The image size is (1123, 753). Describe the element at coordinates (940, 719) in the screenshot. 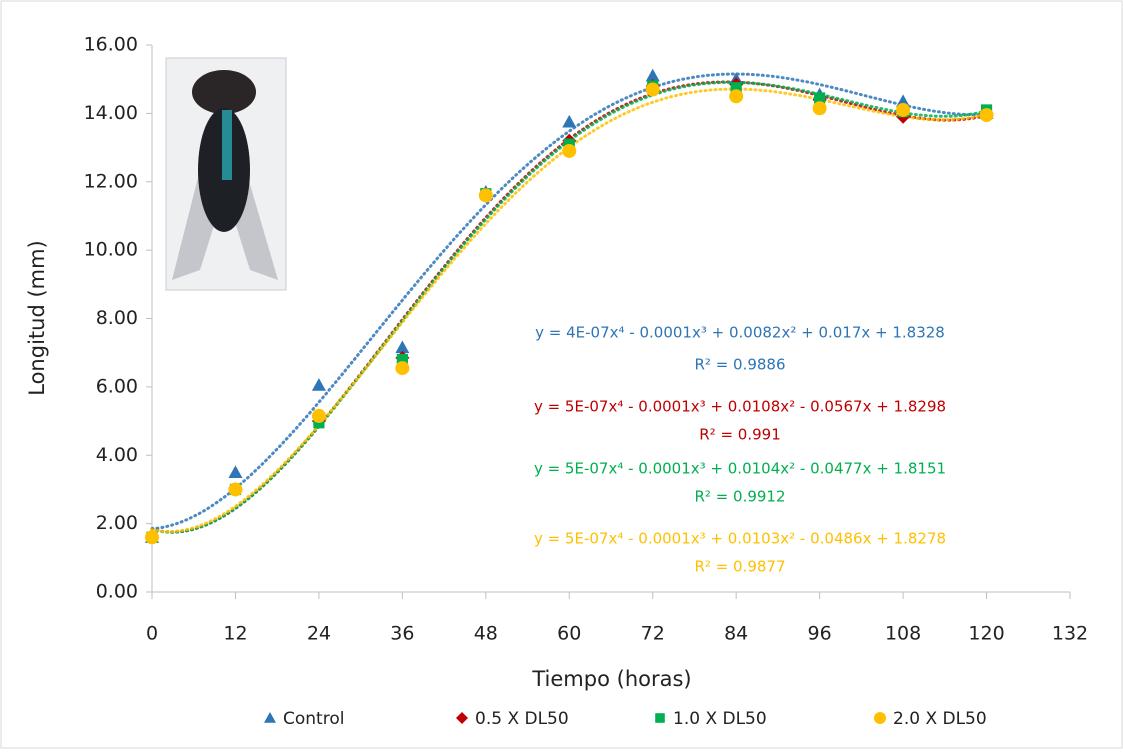

I see `legend-label: 2.0 X DL50` at that location.